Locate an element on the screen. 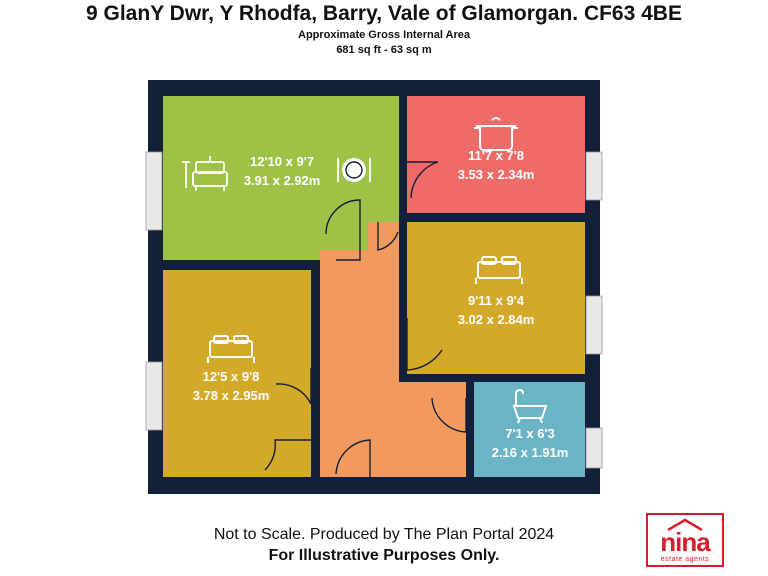 The width and height of the screenshot is (768, 576). agent-logo: nina estate agents is located at coordinates (685, 540).